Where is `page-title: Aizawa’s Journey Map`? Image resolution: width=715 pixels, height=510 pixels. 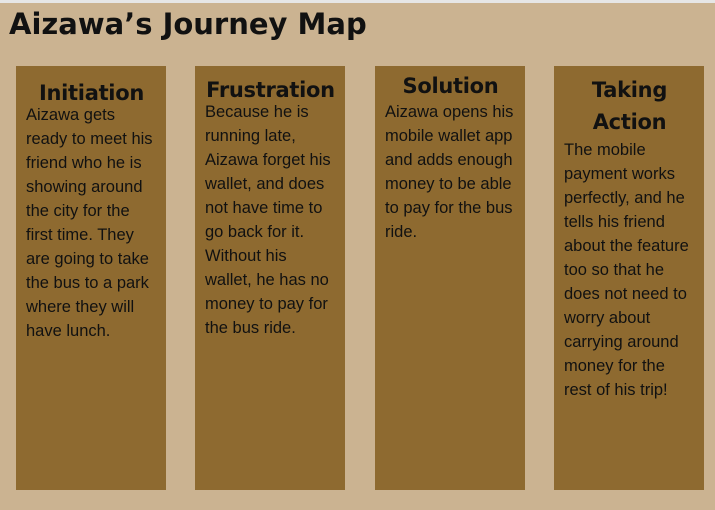 page-title: Aizawa’s Journey Map is located at coordinates (188, 24).